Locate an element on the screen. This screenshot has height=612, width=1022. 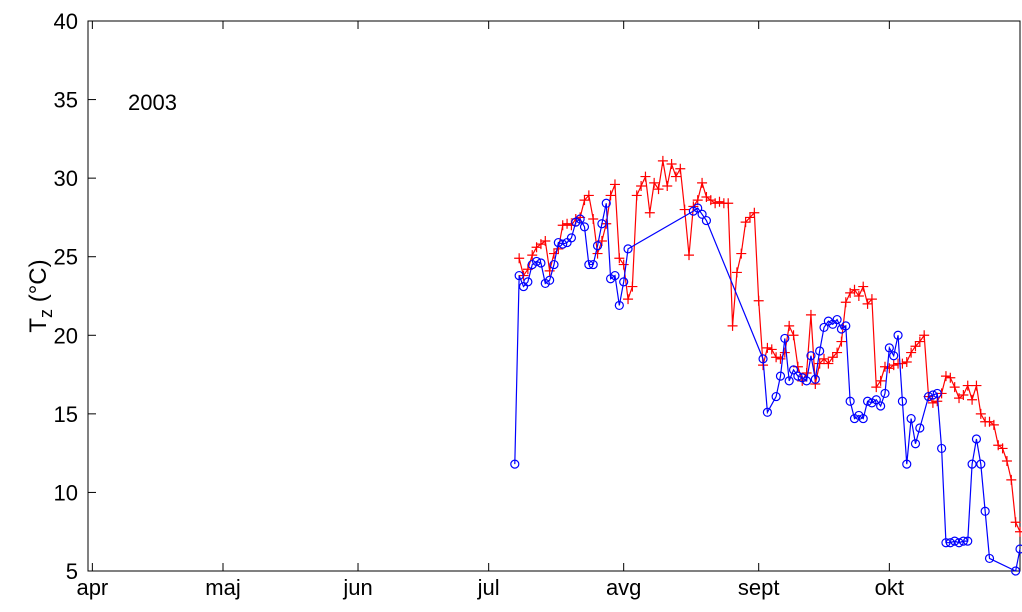
y-axis-label: Tz (°C) is located at coordinates (40, 295).